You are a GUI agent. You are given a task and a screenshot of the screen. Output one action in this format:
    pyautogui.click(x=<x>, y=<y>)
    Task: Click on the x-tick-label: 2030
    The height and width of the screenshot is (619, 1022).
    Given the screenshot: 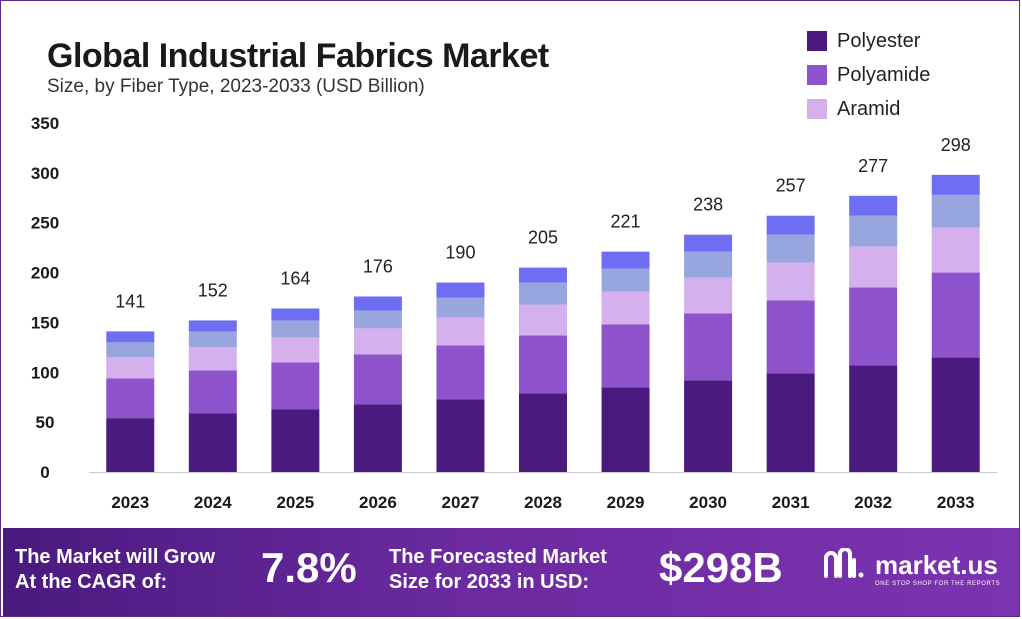 What is the action you would take?
    pyautogui.click(x=708, y=502)
    